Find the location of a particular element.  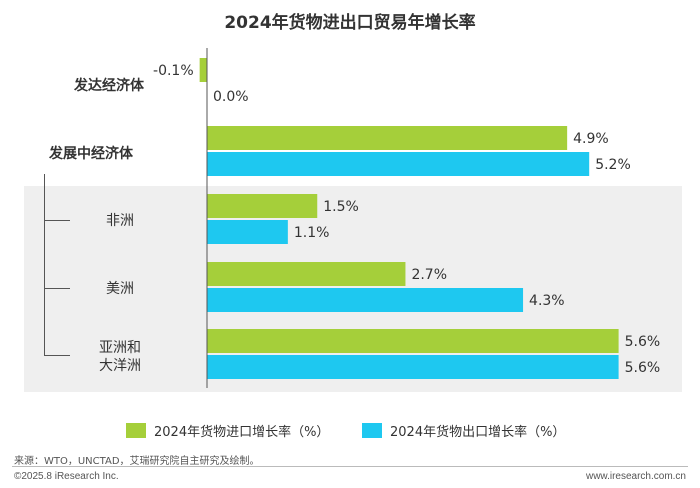

bracket-tick-asia-oceania is located at coordinates (57, 355).